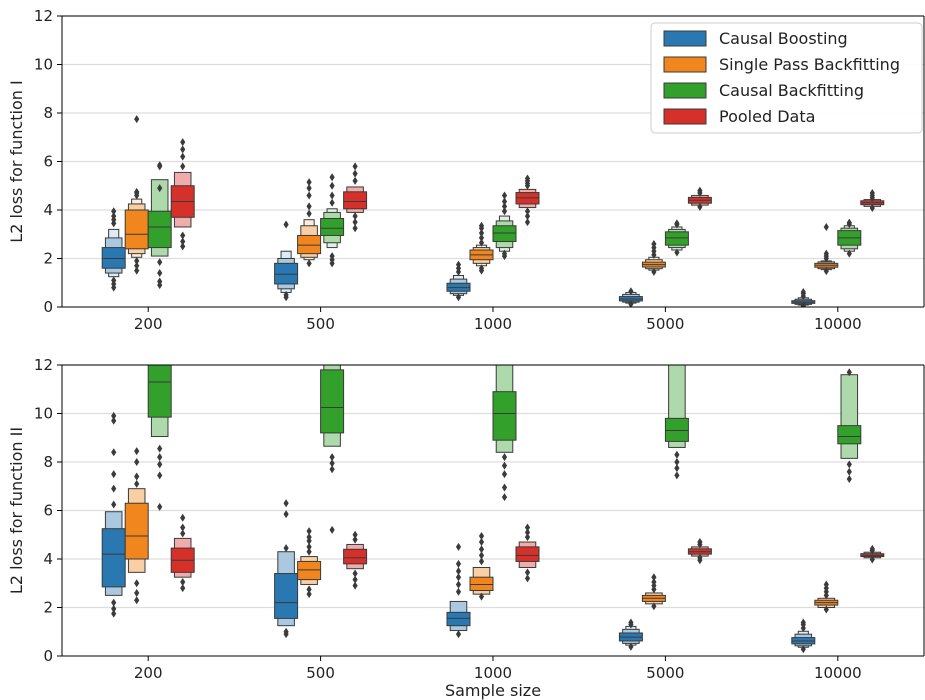 The height and width of the screenshot is (700, 925). What do you see at coordinates (493, 324) in the screenshot?
I see `x-tick-label: 1000` at bounding box center [493, 324].